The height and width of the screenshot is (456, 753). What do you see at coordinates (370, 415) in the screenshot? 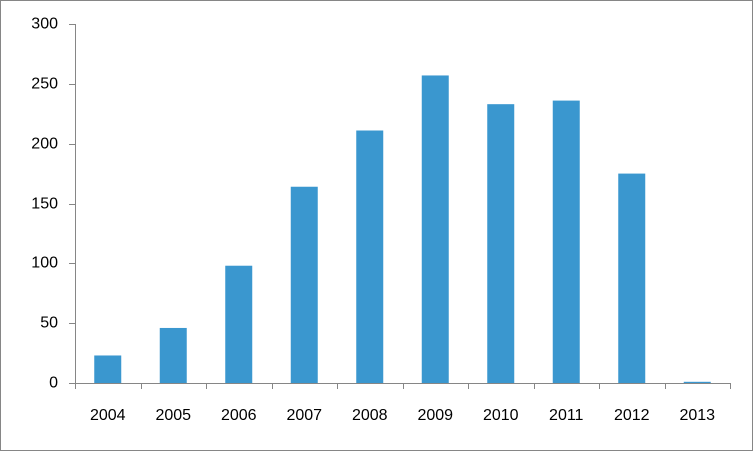
I see `x-tick-label: 2008` at bounding box center [370, 415].